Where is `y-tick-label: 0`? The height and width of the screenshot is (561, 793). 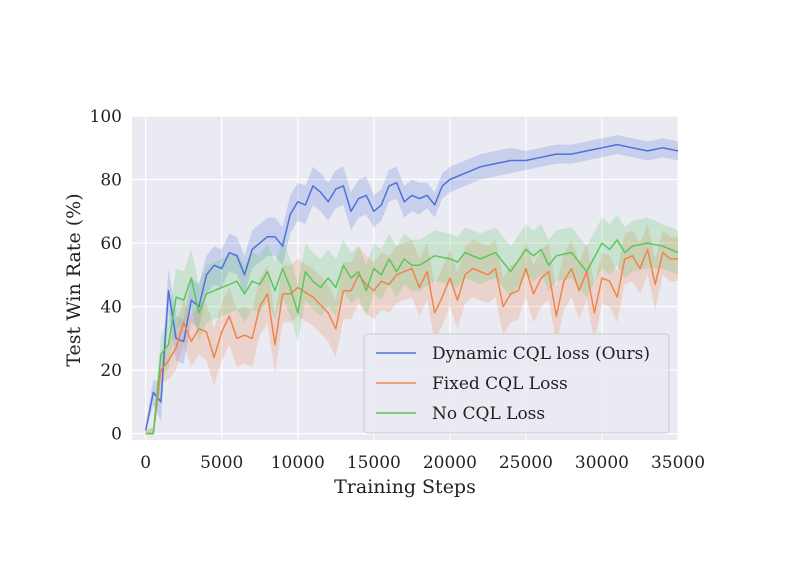
y-tick-label: 0 is located at coordinates (116, 435).